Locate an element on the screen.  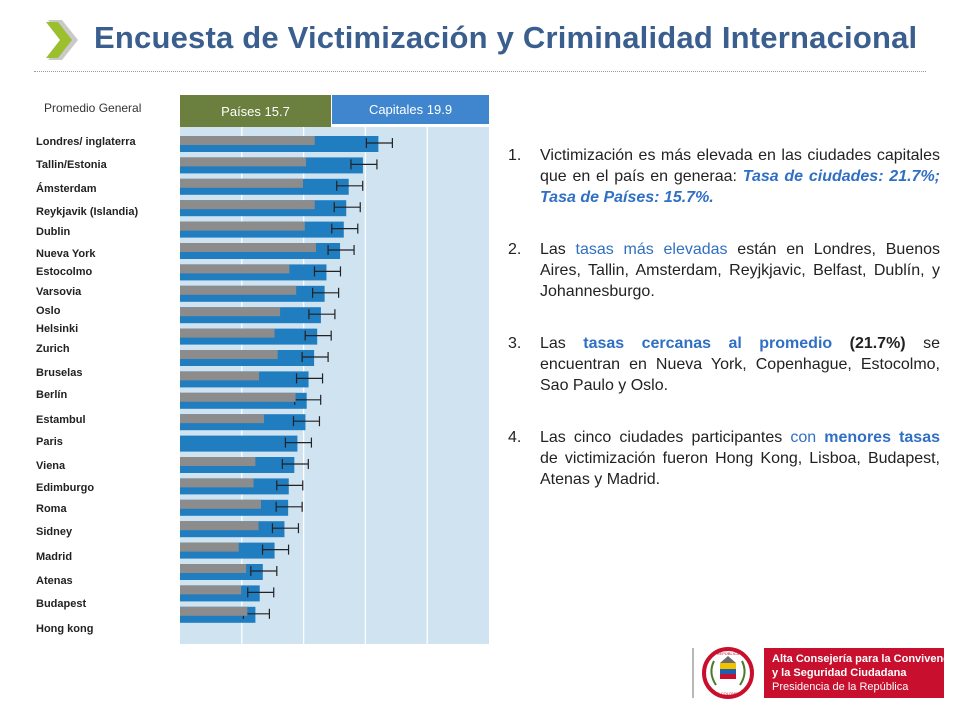
city-label: Berlín is located at coordinates (51, 395).